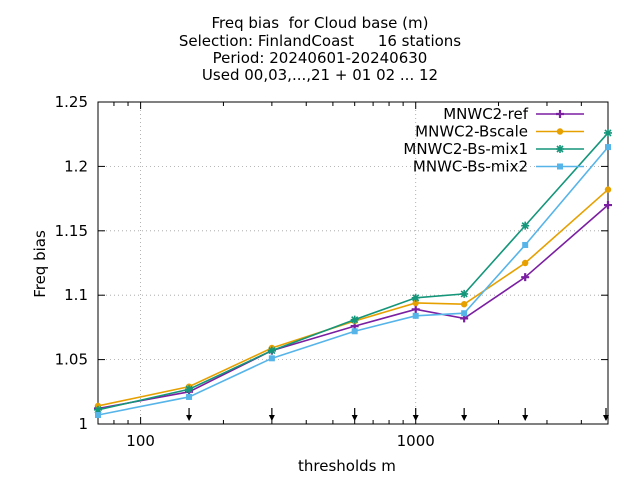 The width and height of the screenshot is (640, 480). What do you see at coordinates (347, 466) in the screenshot?
I see `x-axis-label: thresholds m` at bounding box center [347, 466].